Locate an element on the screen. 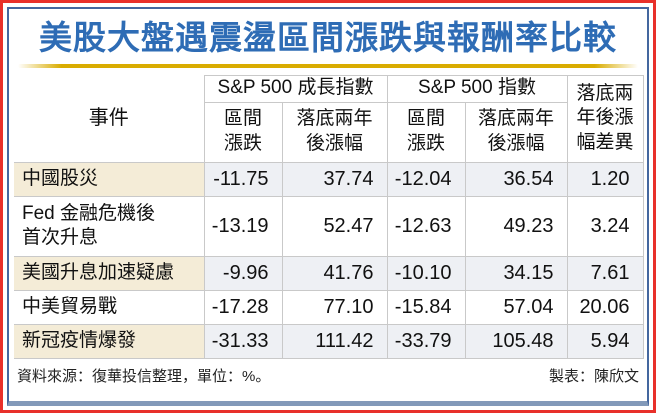 The height and width of the screenshot is (413, 656). value-cell: 3.24 is located at coordinates (605, 226).